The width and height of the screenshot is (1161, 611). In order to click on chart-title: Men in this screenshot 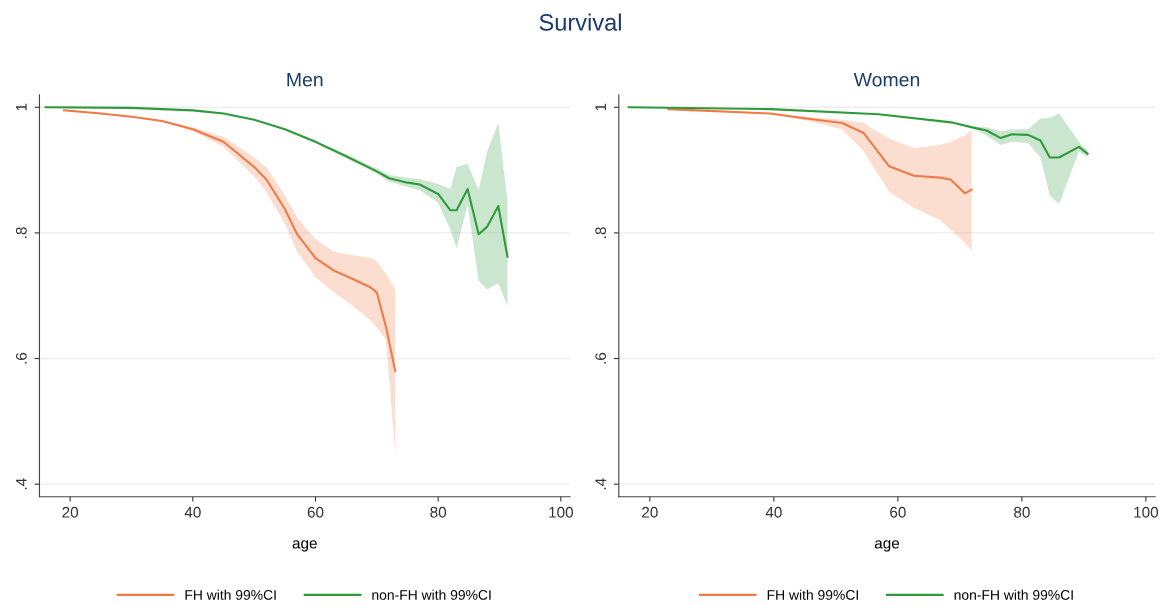, I will do `click(305, 79)`.